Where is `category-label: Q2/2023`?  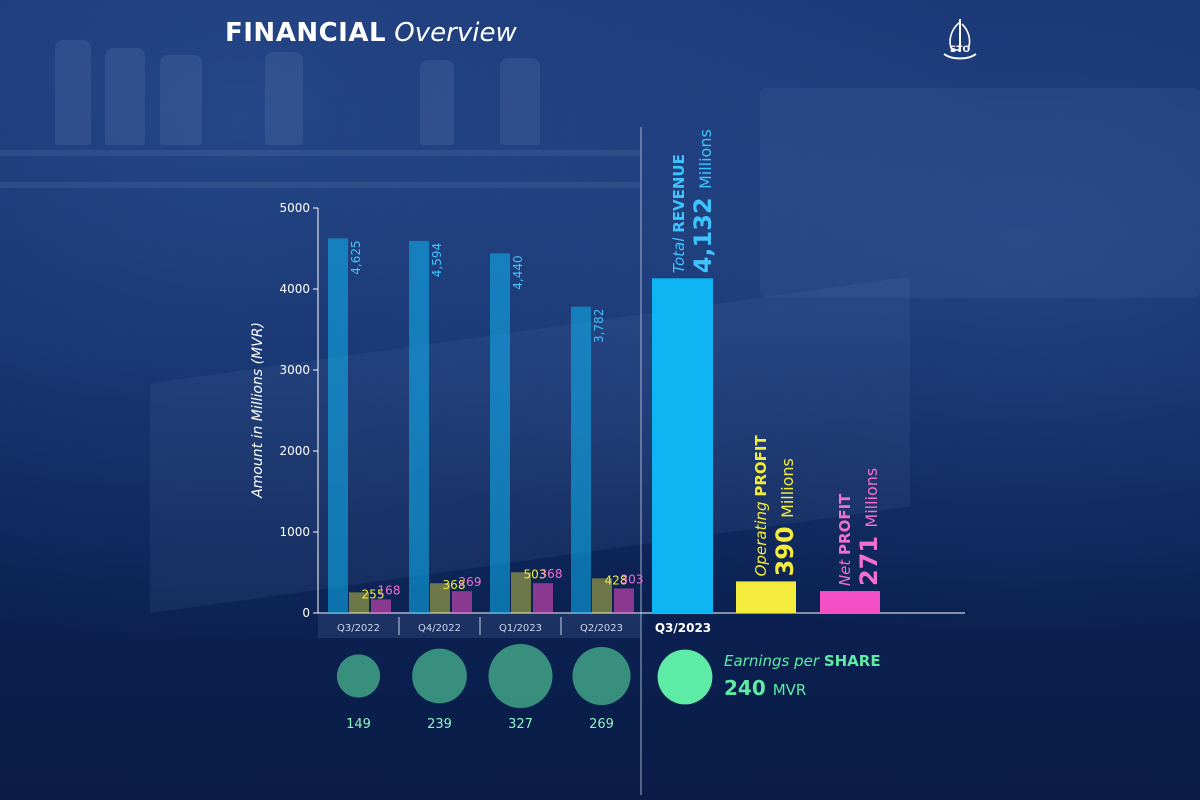 category-label: Q2/2023 is located at coordinates (601, 628).